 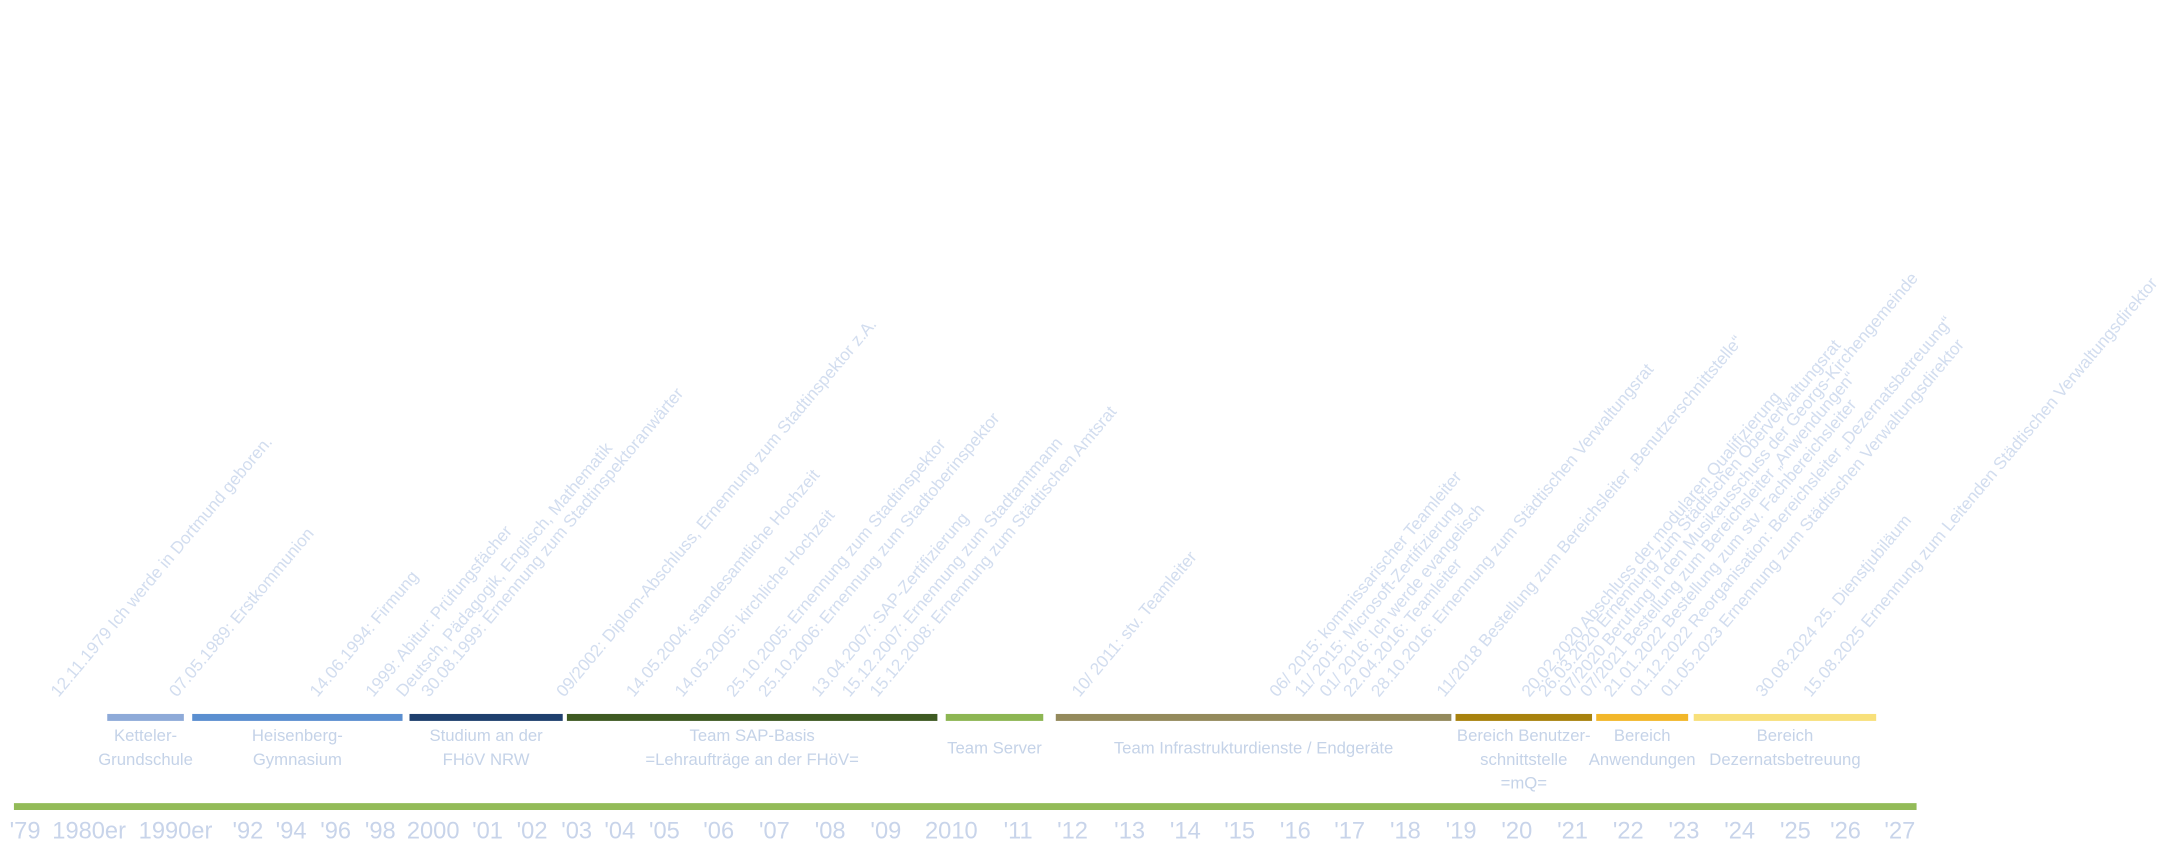 What do you see at coordinates (380, 832) in the screenshot?
I see `axis-label: '98` at bounding box center [380, 832].